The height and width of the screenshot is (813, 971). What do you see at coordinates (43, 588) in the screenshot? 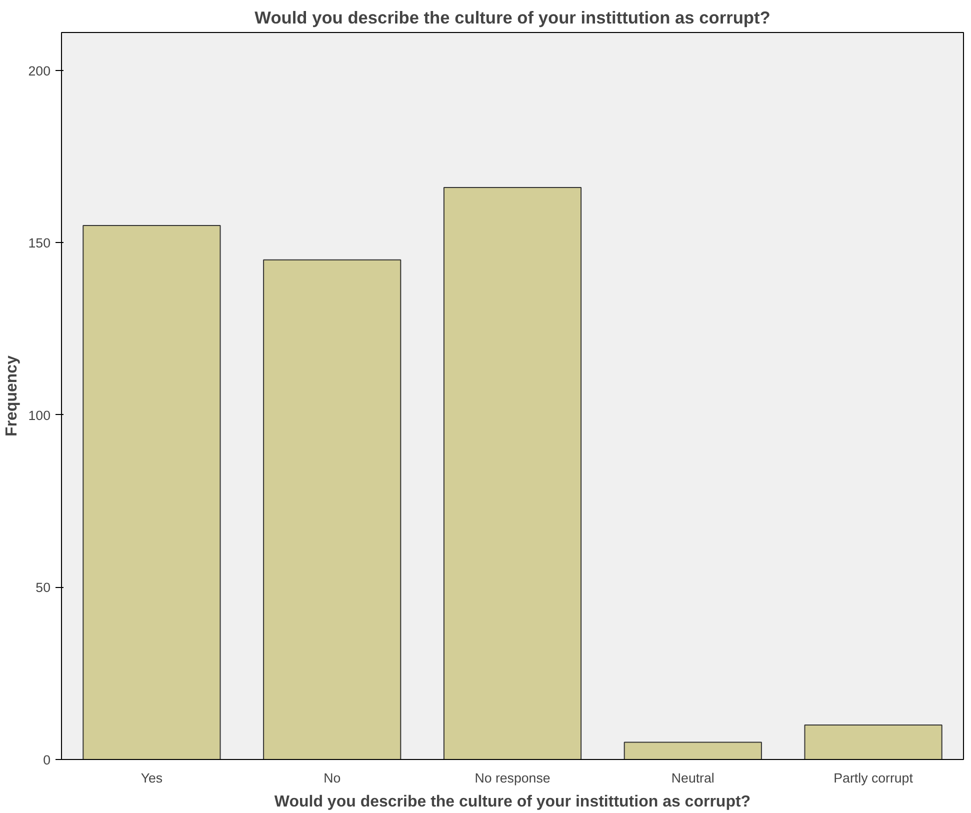
I see `y-tick-label: 50` at bounding box center [43, 588].